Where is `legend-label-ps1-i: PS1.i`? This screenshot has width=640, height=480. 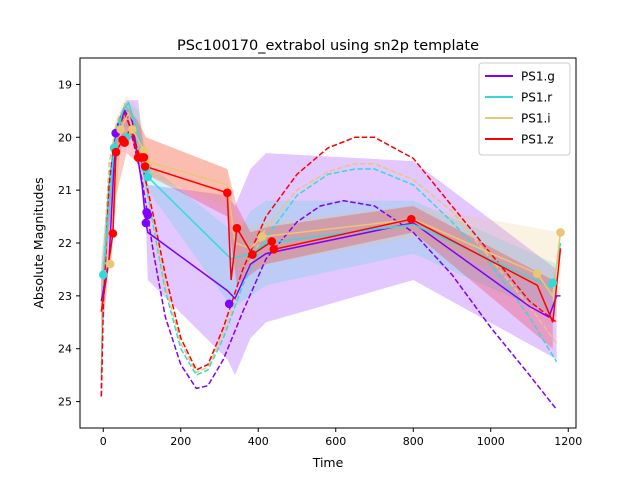 legend-label-ps1-i: PS1.i is located at coordinates (536, 119).